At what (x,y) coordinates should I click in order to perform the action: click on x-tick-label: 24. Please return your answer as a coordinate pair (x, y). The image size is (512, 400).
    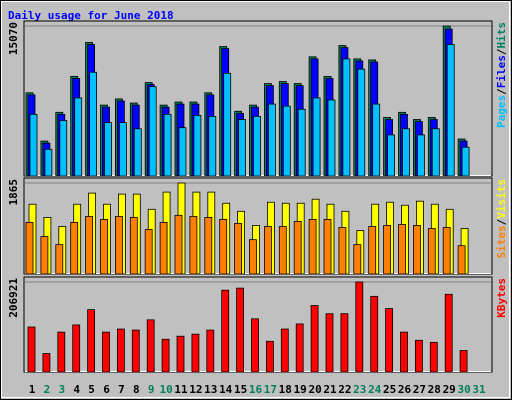
    Looking at the image, I should click on (375, 389).